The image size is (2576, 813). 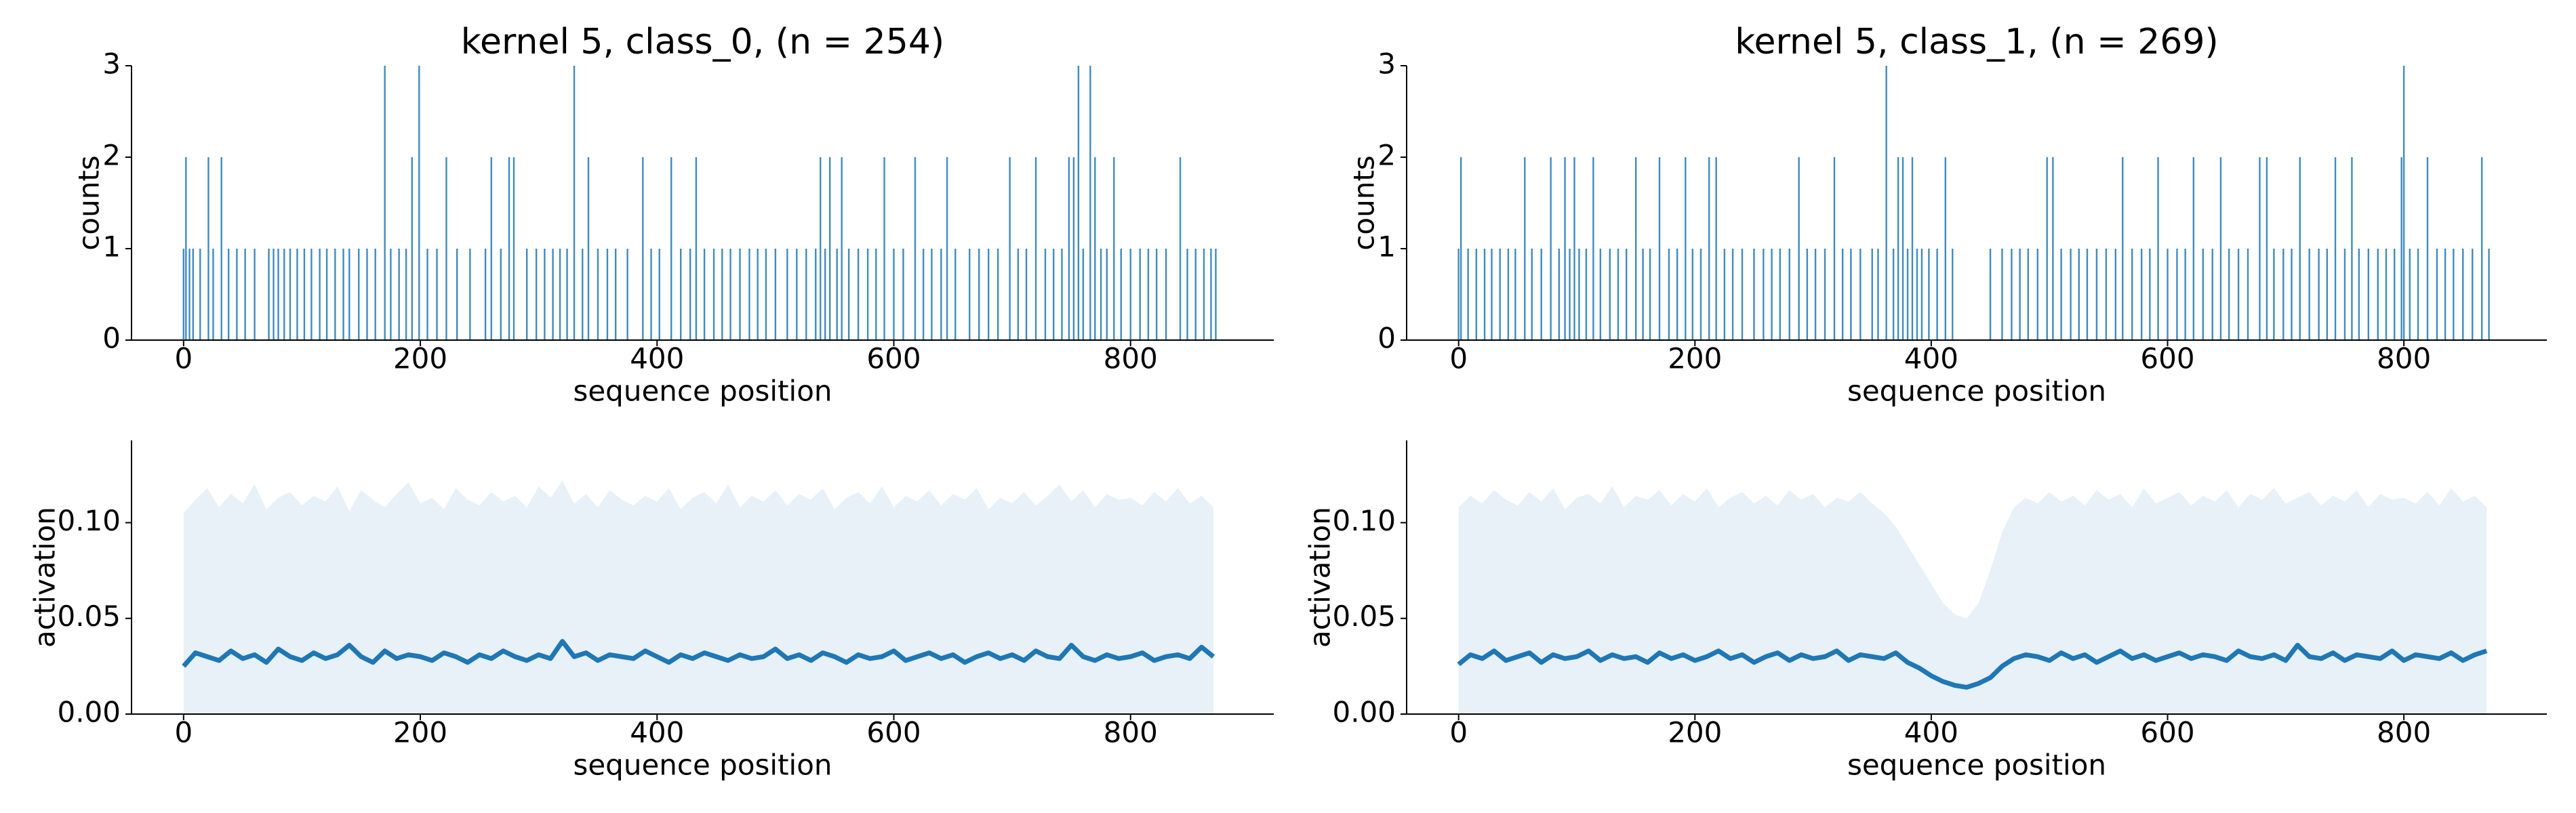 What do you see at coordinates (111, 338) in the screenshot?
I see `y-tick-label: 0` at bounding box center [111, 338].